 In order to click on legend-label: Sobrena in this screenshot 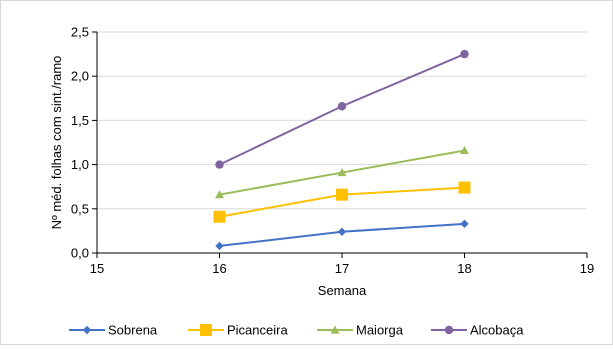, I will do `click(133, 330)`.